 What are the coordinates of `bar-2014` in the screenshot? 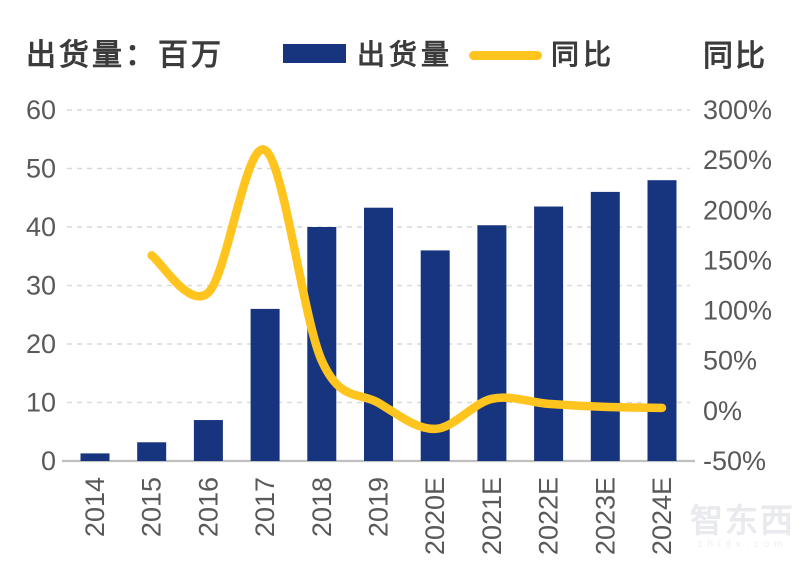 It's located at (95, 457).